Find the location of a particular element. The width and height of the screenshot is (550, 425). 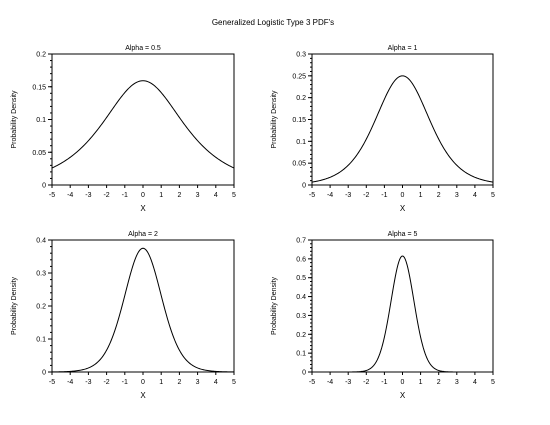

y-tick-label: 0.5 is located at coordinates (301, 278).